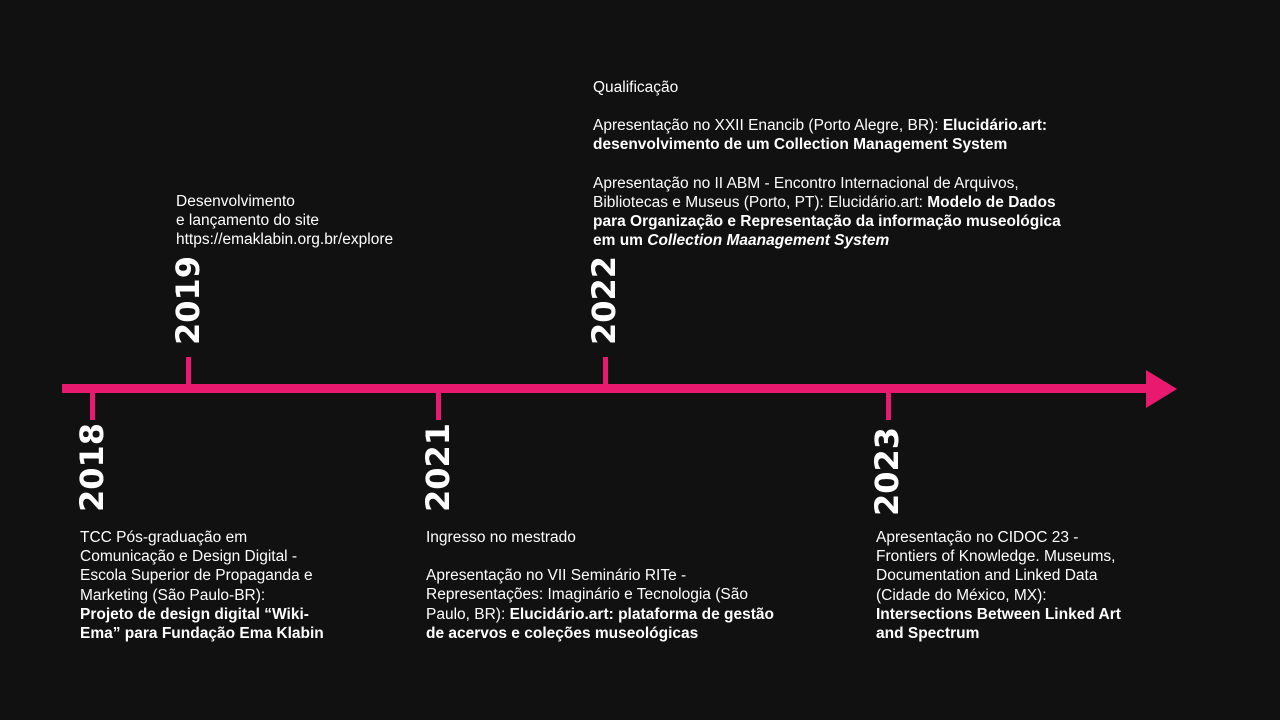 The width and height of the screenshot is (1280, 720). I want to click on event-title: Ema” para Fundação Ema Klabin, so click(202, 634).